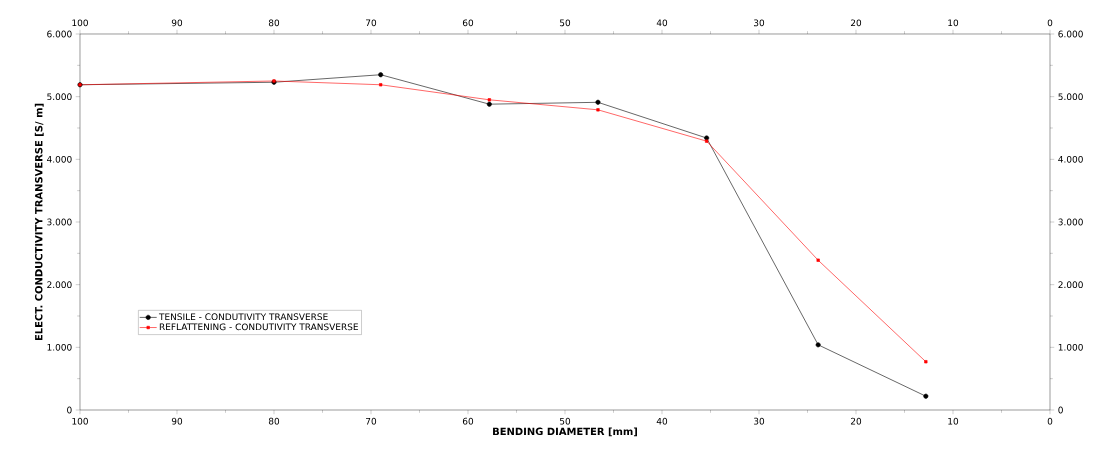 The width and height of the screenshot is (1107, 465). What do you see at coordinates (59, 159) in the screenshot?
I see `y-tick-label: 4.000` at bounding box center [59, 159].